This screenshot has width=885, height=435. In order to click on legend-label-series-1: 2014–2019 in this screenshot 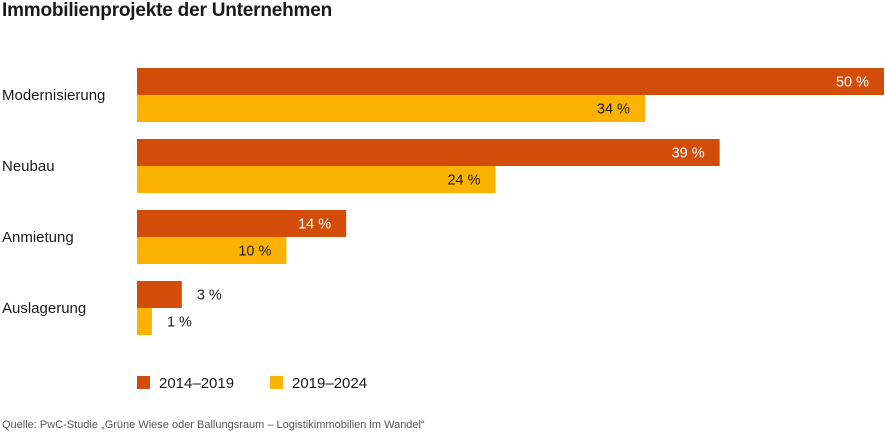, I will do `click(196, 383)`.